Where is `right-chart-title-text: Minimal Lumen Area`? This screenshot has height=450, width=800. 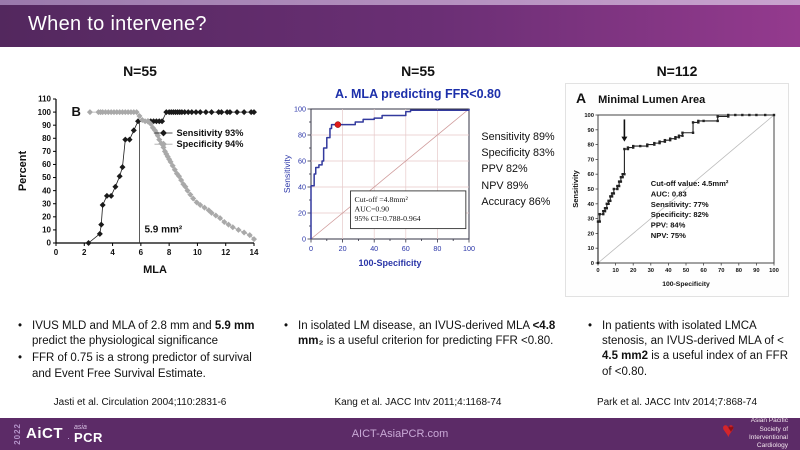 right-chart-title-text: Minimal Lumen Area is located at coordinates (652, 100).